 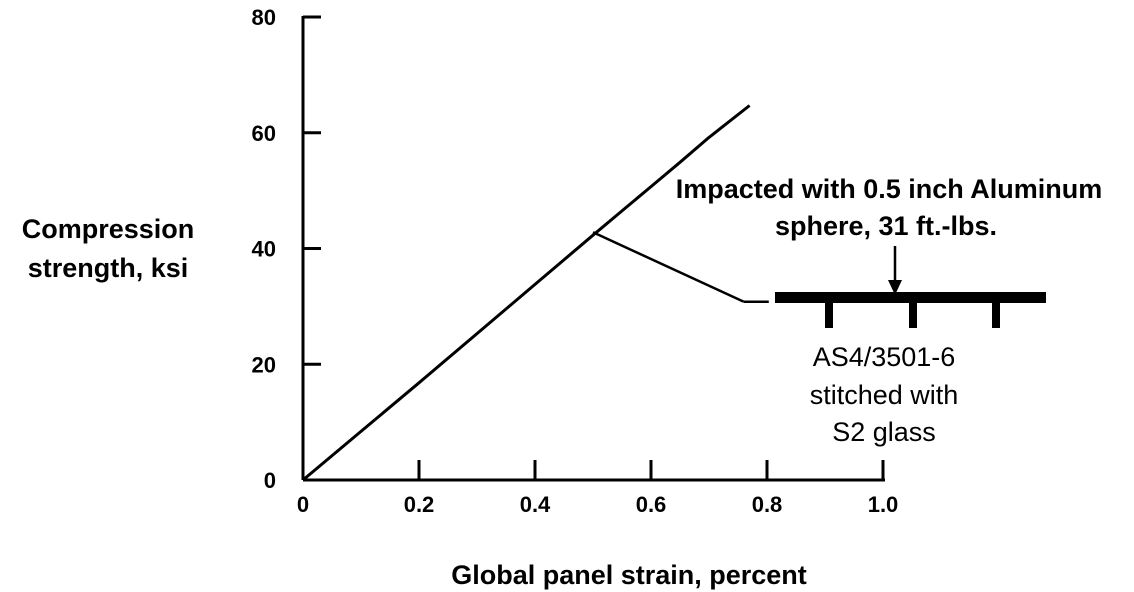 I want to click on material-label-line-3: S2 glass, so click(x=884, y=432).